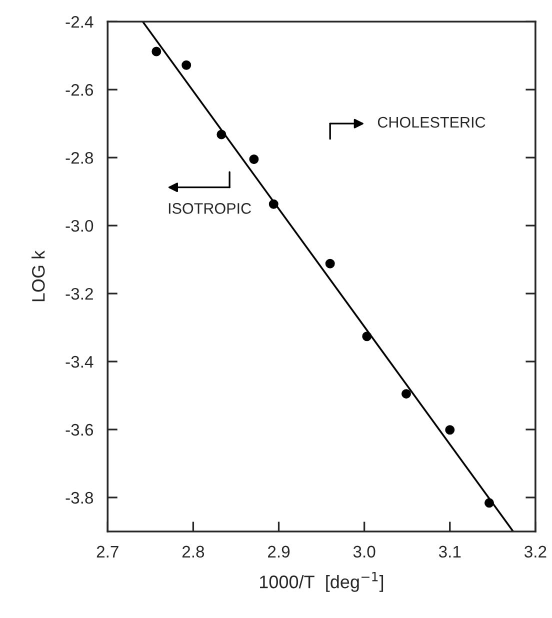 The width and height of the screenshot is (552, 618). I want to click on x-axis-title: 1000/T [deg$^{−1}$], so click(322, 582).